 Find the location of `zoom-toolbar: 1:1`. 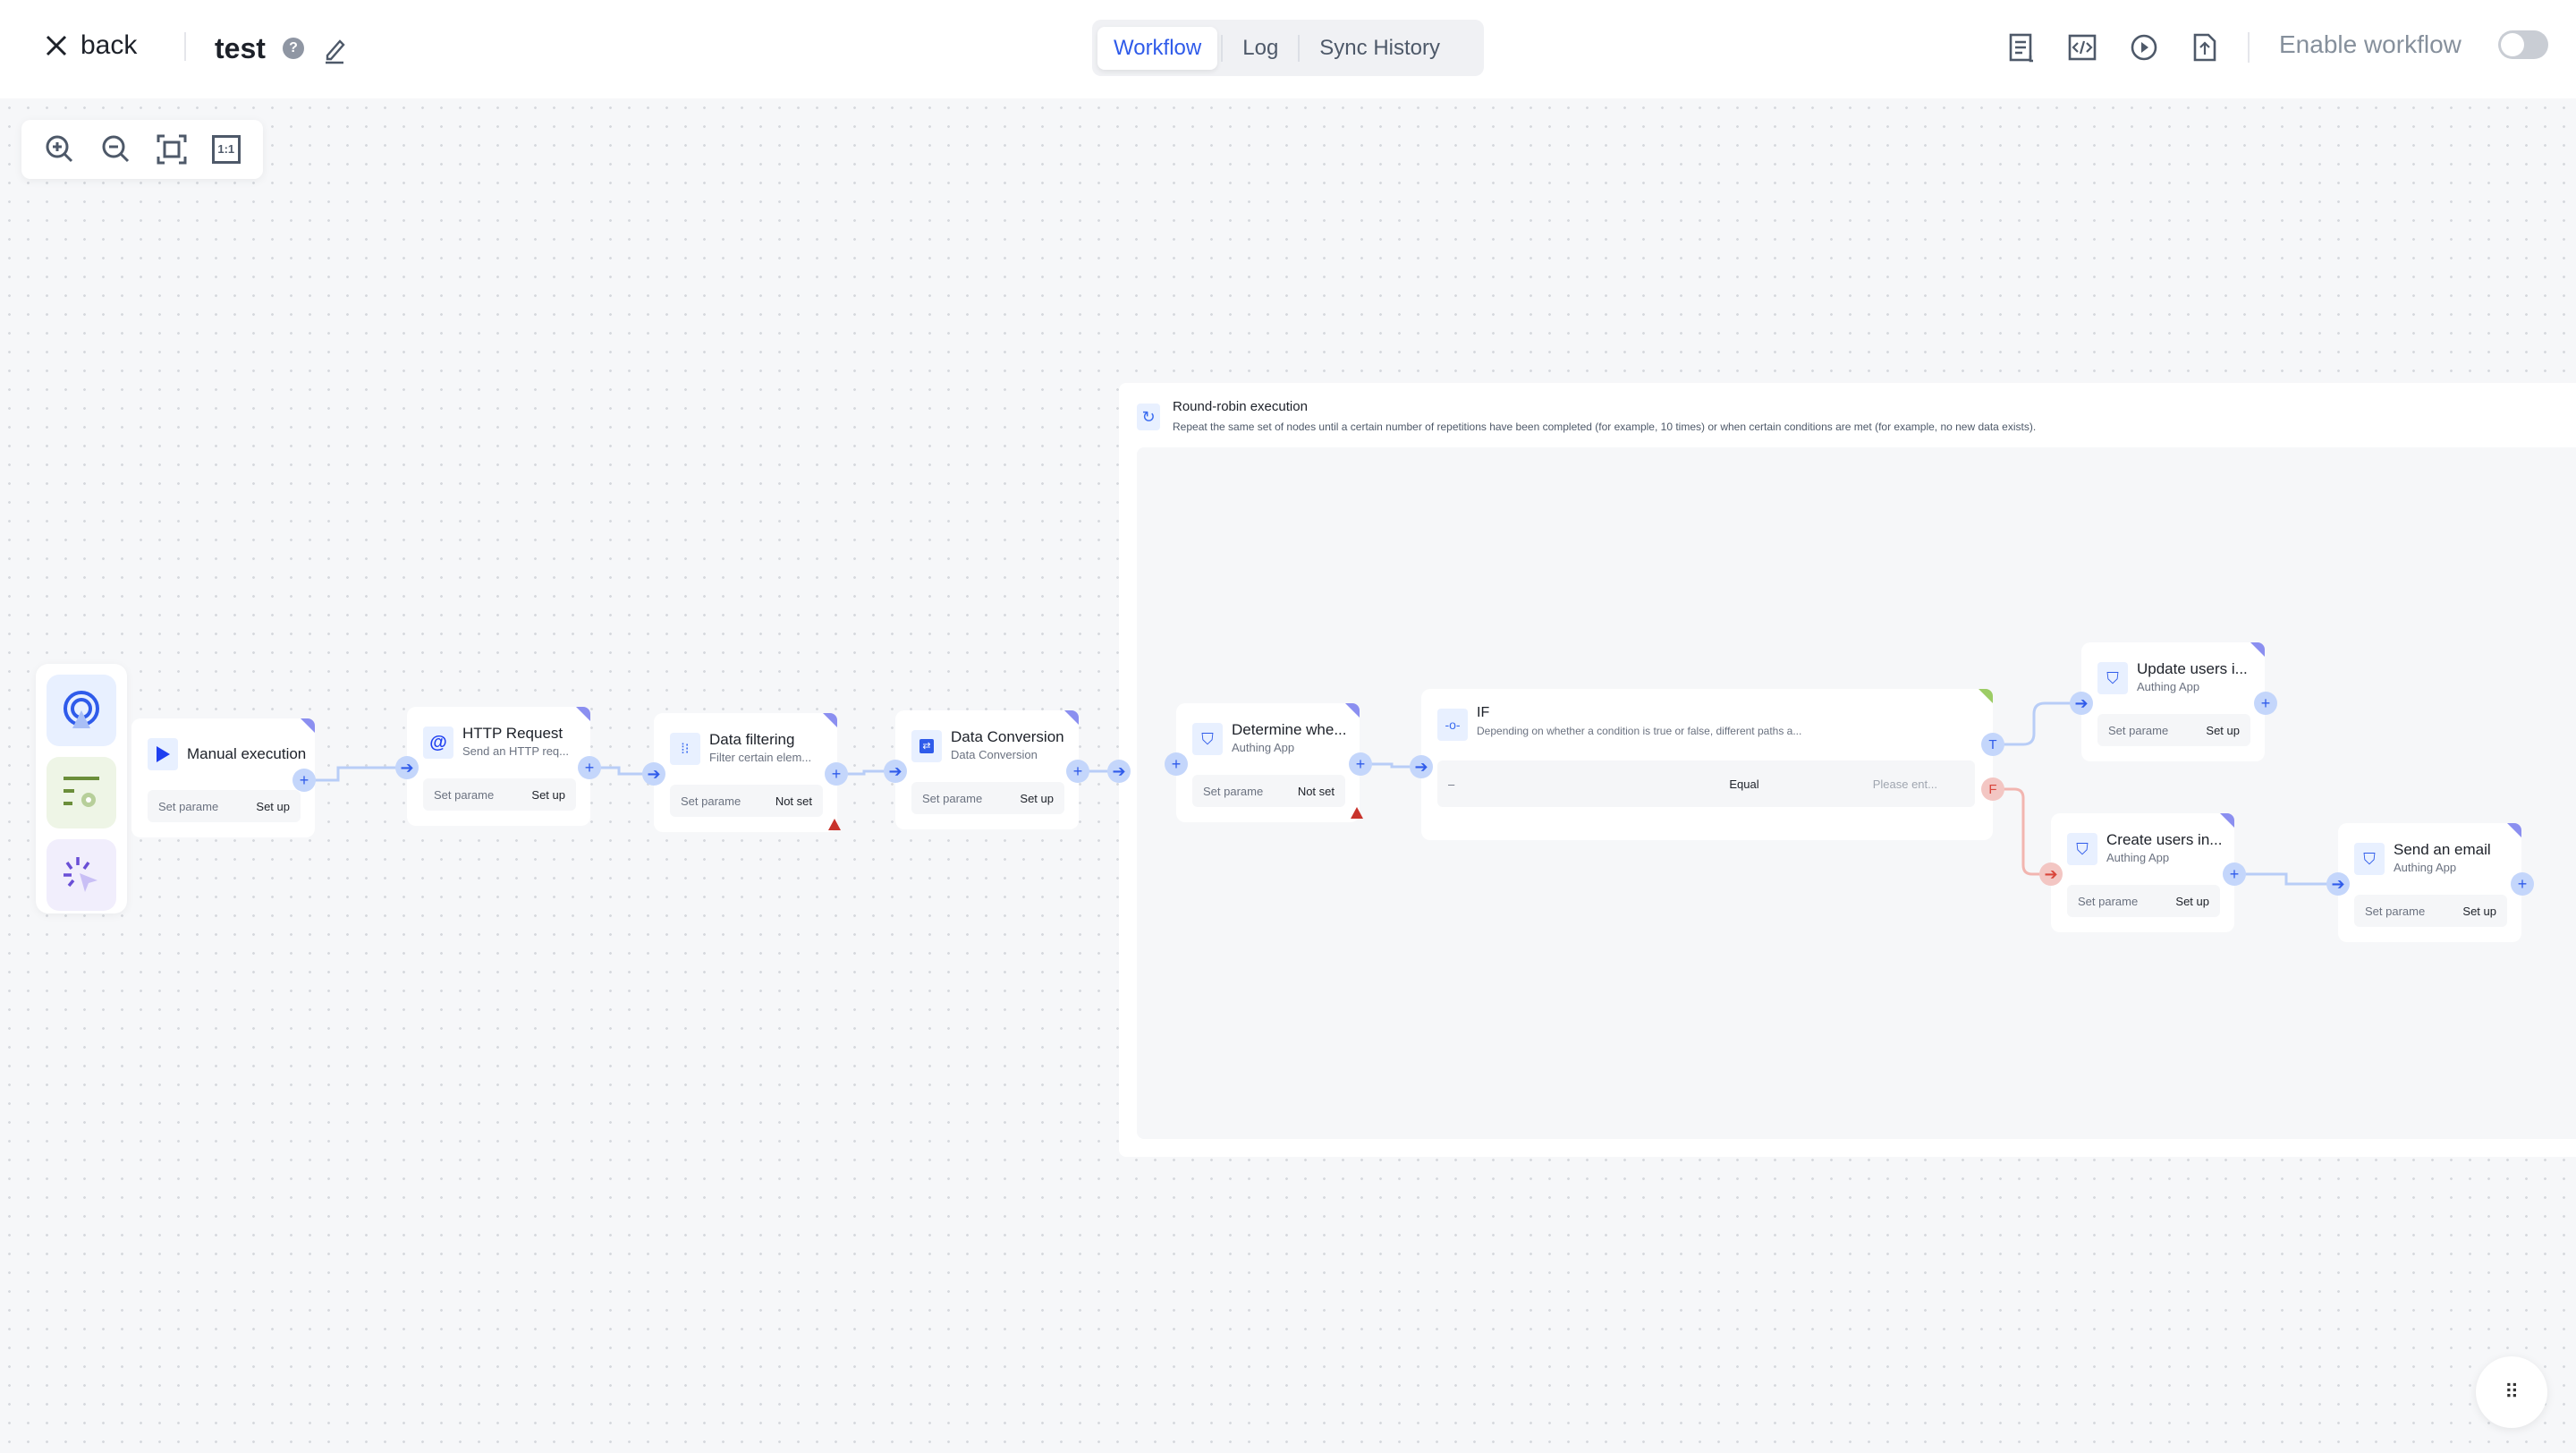

zoom-toolbar: 1:1 is located at coordinates (142, 149).